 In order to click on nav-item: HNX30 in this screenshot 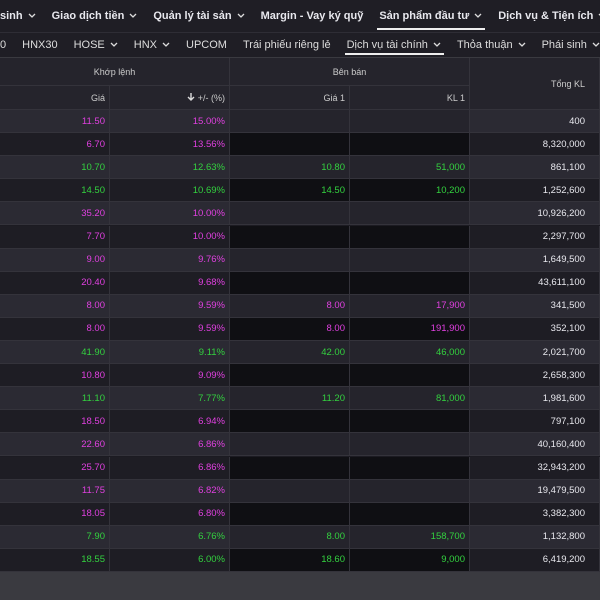, I will do `click(38, 45)`.